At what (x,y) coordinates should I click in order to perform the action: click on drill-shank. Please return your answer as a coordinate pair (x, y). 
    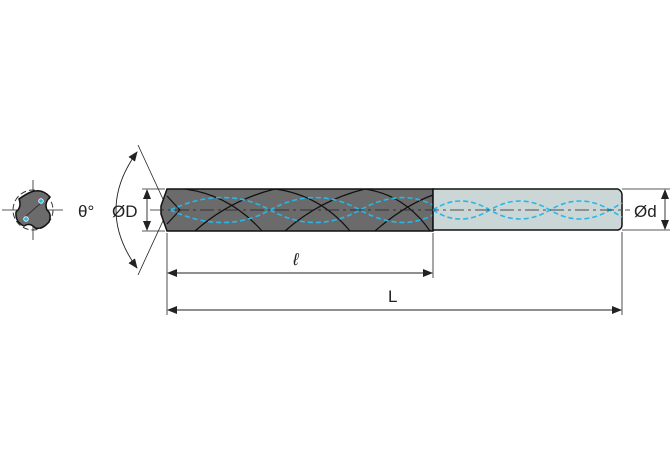
    Looking at the image, I should click on (527, 209).